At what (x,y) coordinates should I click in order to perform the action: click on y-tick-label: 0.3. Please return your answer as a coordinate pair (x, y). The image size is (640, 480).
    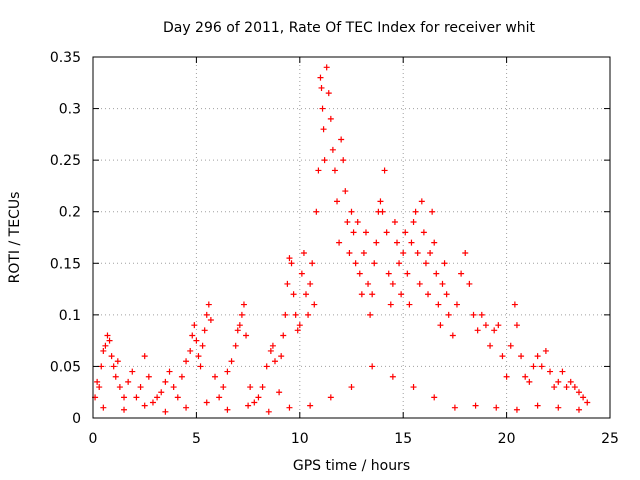
    Looking at the image, I should click on (70, 110).